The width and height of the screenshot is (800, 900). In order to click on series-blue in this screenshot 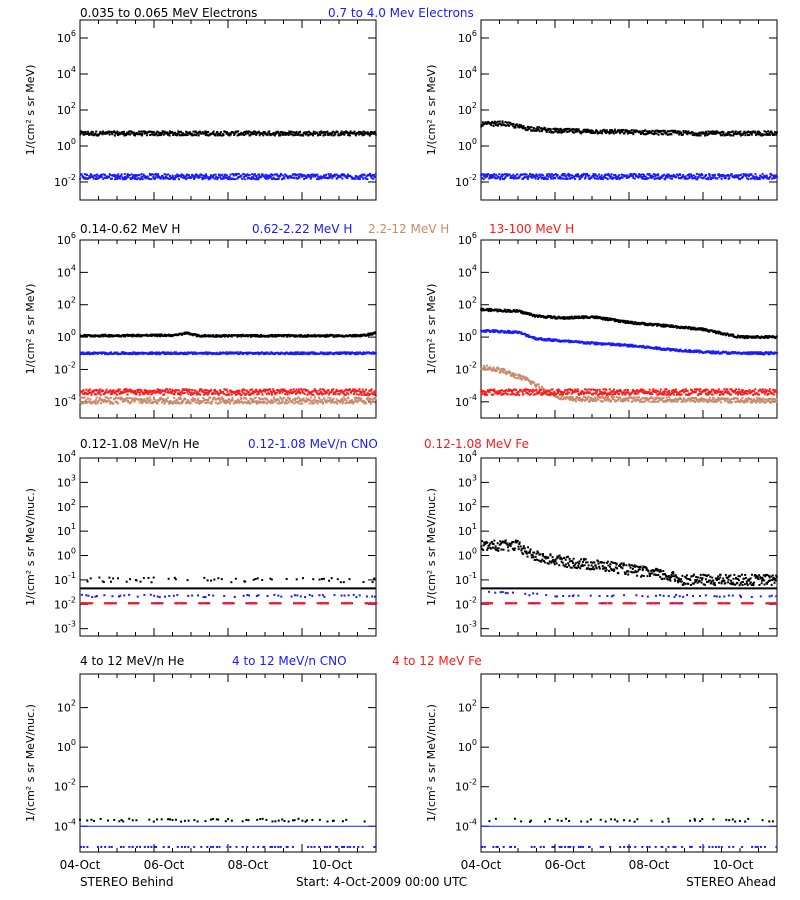, I will do `click(629, 342)`.